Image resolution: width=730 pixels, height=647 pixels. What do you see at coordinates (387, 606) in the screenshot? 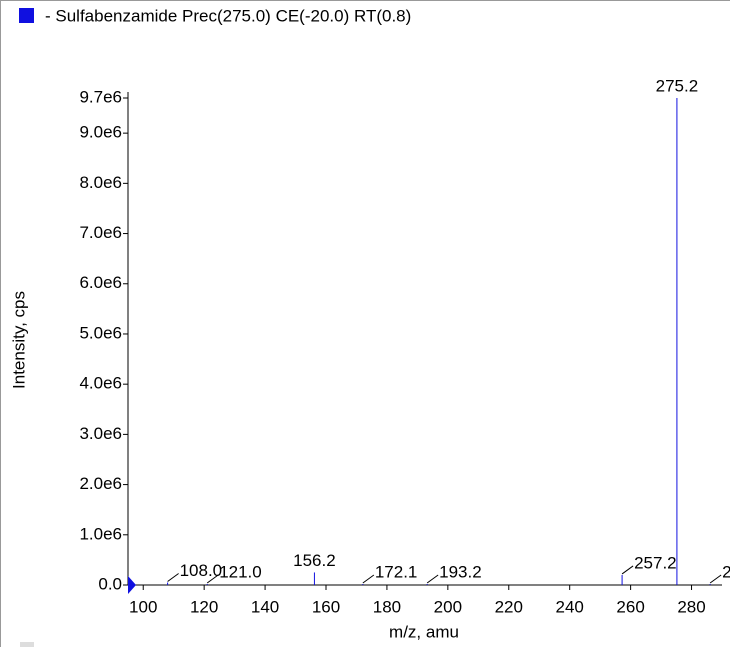
I see `x-tick-label: 180` at bounding box center [387, 606].